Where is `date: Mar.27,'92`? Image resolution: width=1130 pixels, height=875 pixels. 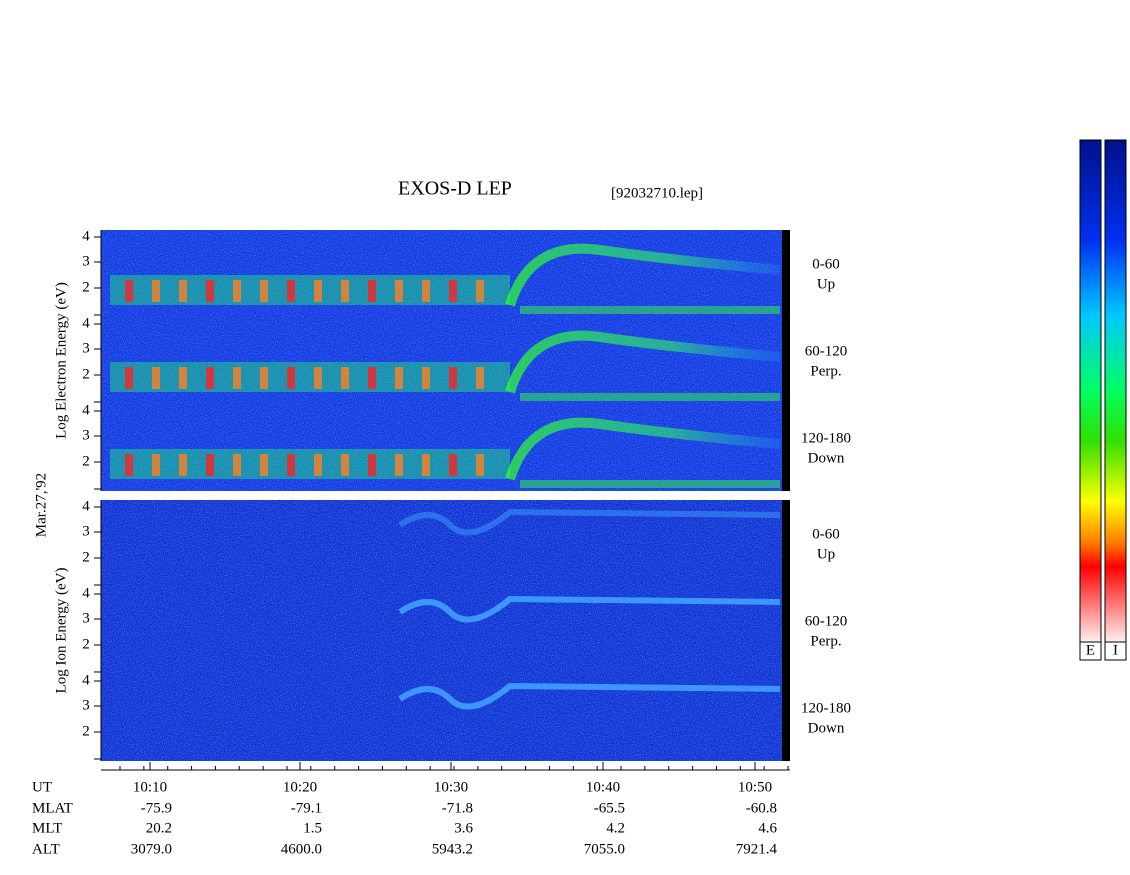 date: Mar.27,'92 is located at coordinates (41, 505).